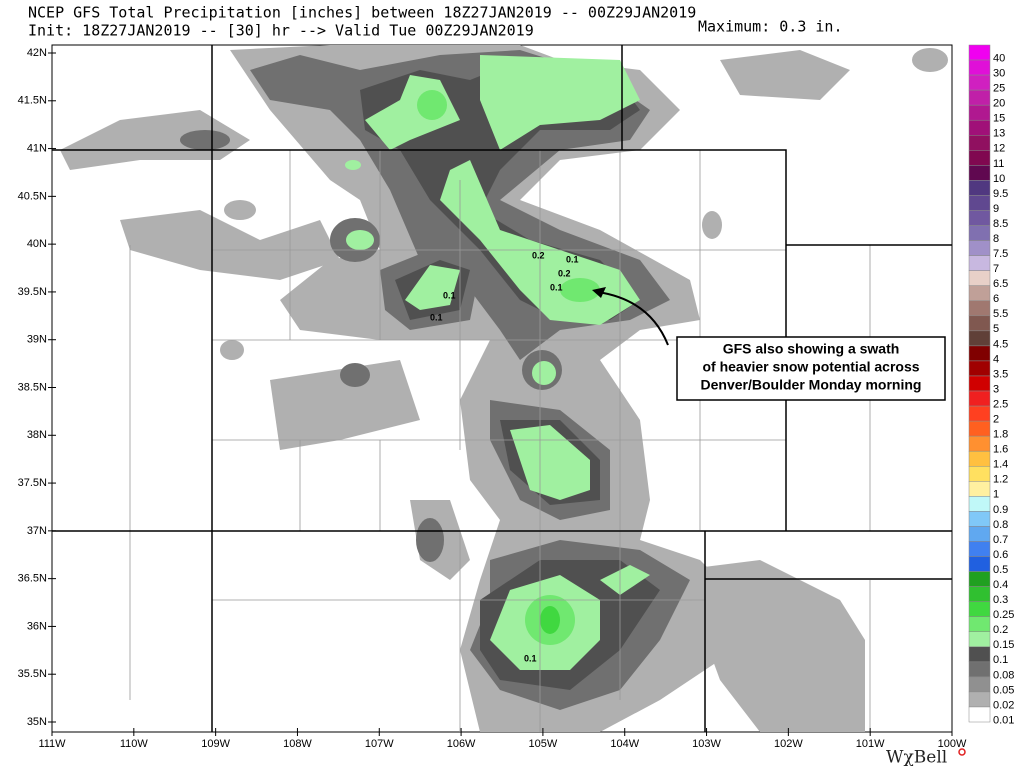  I want to click on legend-label: 13, so click(999, 134).